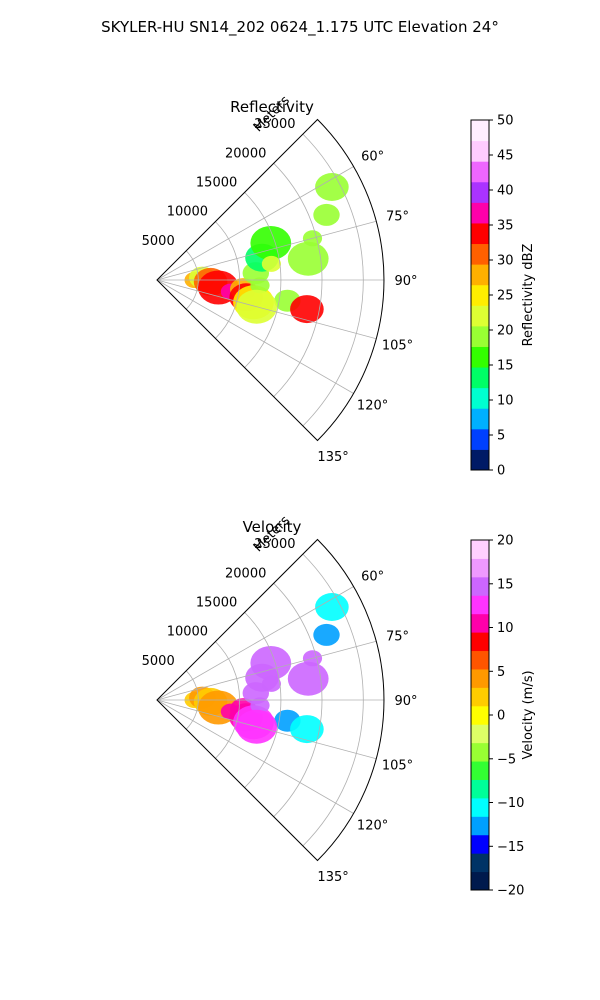  What do you see at coordinates (528, 295) in the screenshot?
I see `reflectivity-colorbar-label: Reflectivity dBZ` at bounding box center [528, 295].